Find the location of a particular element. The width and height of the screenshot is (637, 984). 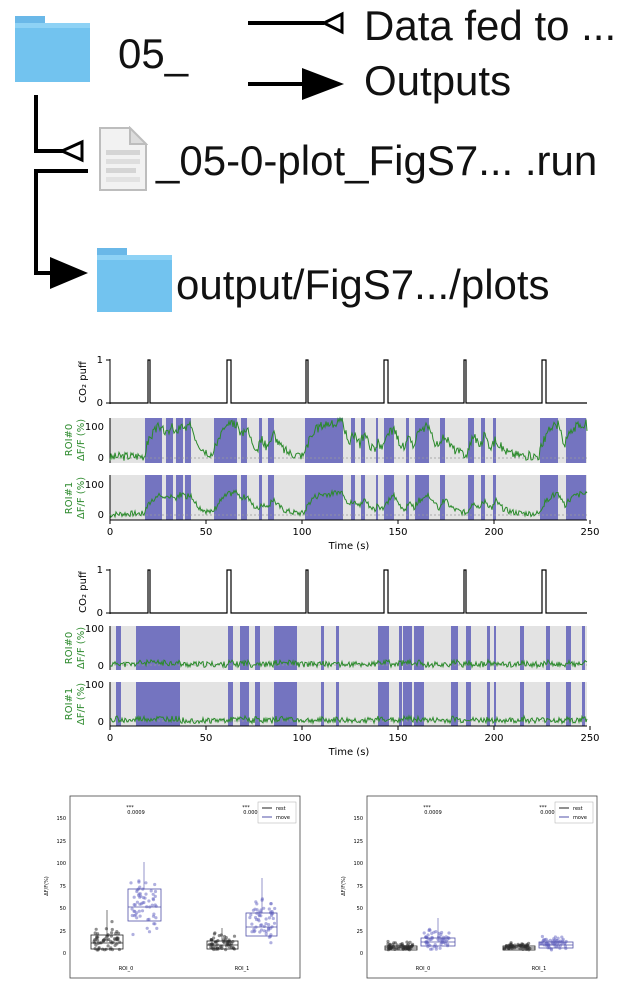

xtick: ROI_0 is located at coordinates (126, 969).